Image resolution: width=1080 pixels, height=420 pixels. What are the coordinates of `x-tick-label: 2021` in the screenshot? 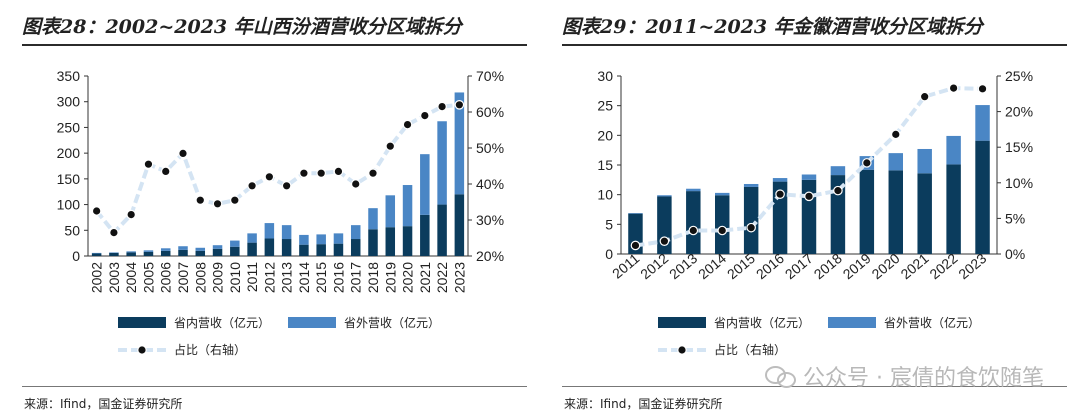 It's located at (914, 266).